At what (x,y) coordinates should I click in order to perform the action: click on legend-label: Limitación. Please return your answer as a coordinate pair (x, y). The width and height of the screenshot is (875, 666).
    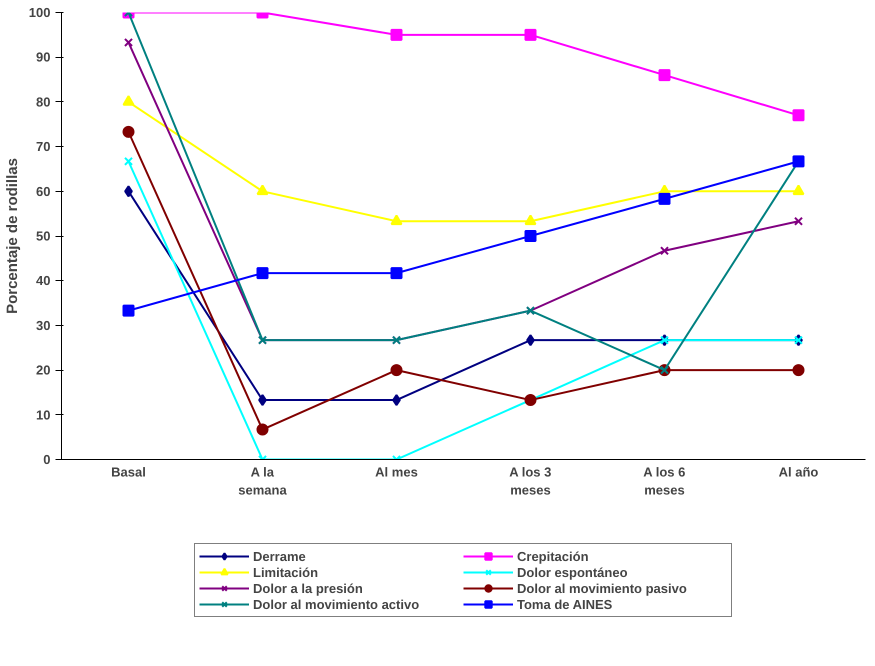
    Looking at the image, I should click on (286, 572).